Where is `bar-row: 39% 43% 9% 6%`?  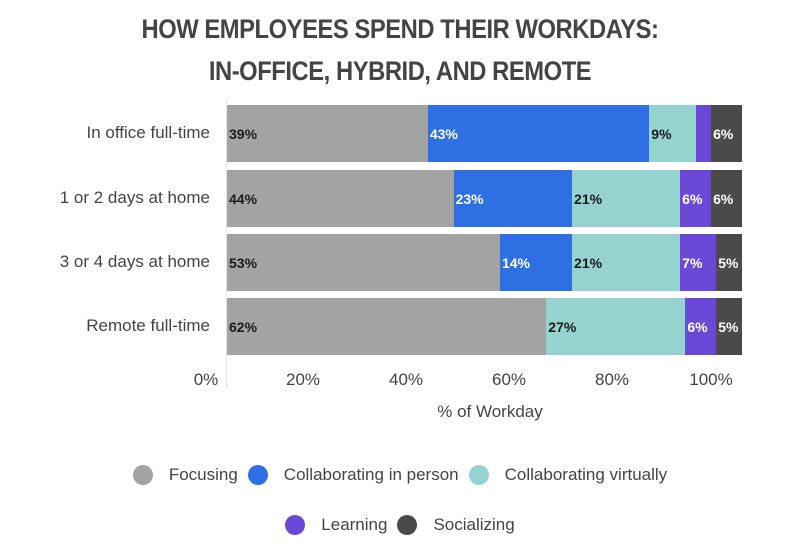
bar-row: 39% 43% 9% 6% is located at coordinates (484, 133).